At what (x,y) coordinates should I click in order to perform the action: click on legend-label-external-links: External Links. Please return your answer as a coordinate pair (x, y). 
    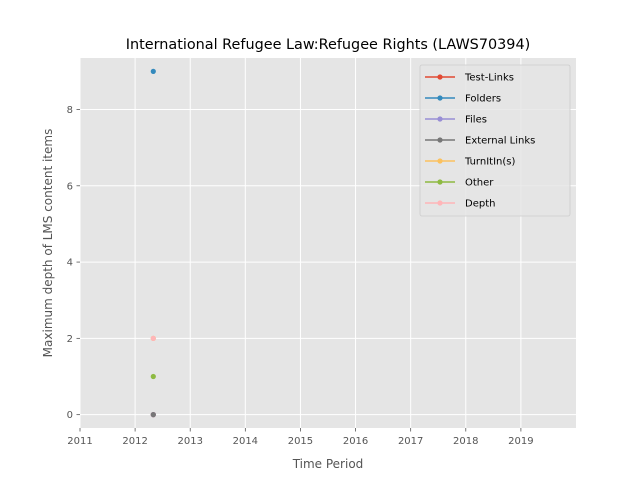
    Looking at the image, I should click on (500, 141).